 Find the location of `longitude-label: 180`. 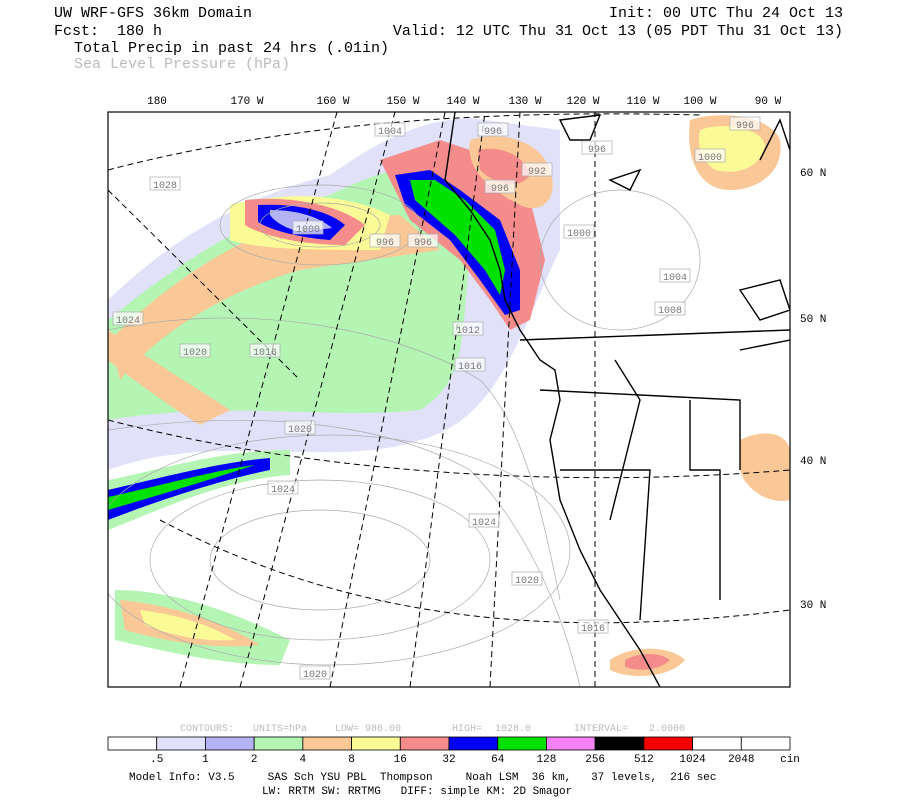

longitude-label: 180 is located at coordinates (157, 102).